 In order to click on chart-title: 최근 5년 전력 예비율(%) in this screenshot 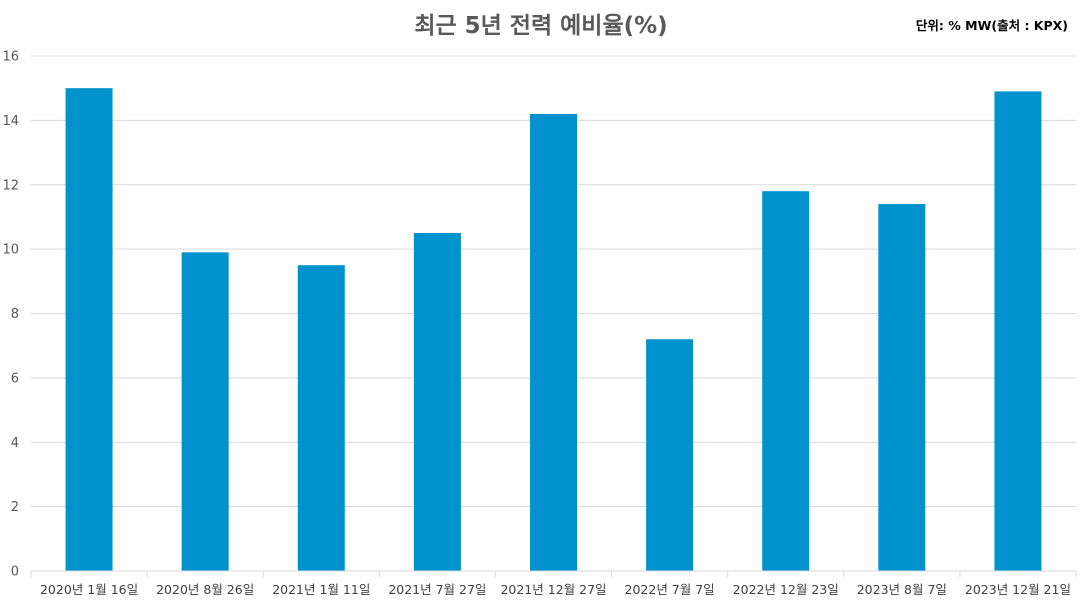, I will do `click(541, 26)`.